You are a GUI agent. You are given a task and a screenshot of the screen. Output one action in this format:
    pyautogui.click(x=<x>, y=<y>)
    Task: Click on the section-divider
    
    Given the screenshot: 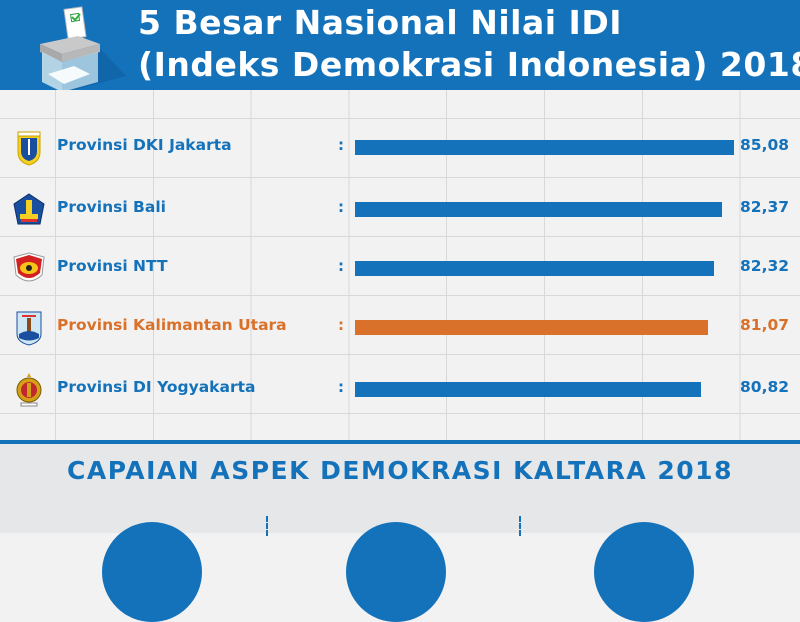 What is the action you would take?
    pyautogui.click(x=400, y=442)
    